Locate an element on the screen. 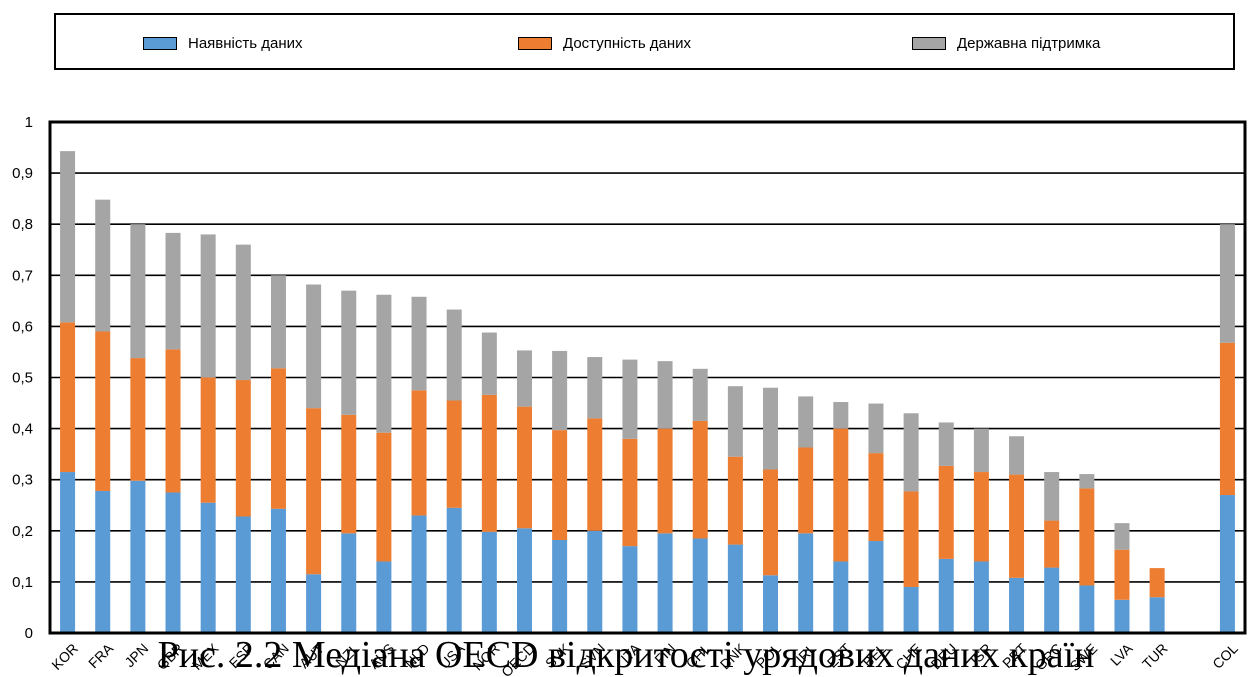  legend-item-accessibility: Доступність даних is located at coordinates (604, 43).